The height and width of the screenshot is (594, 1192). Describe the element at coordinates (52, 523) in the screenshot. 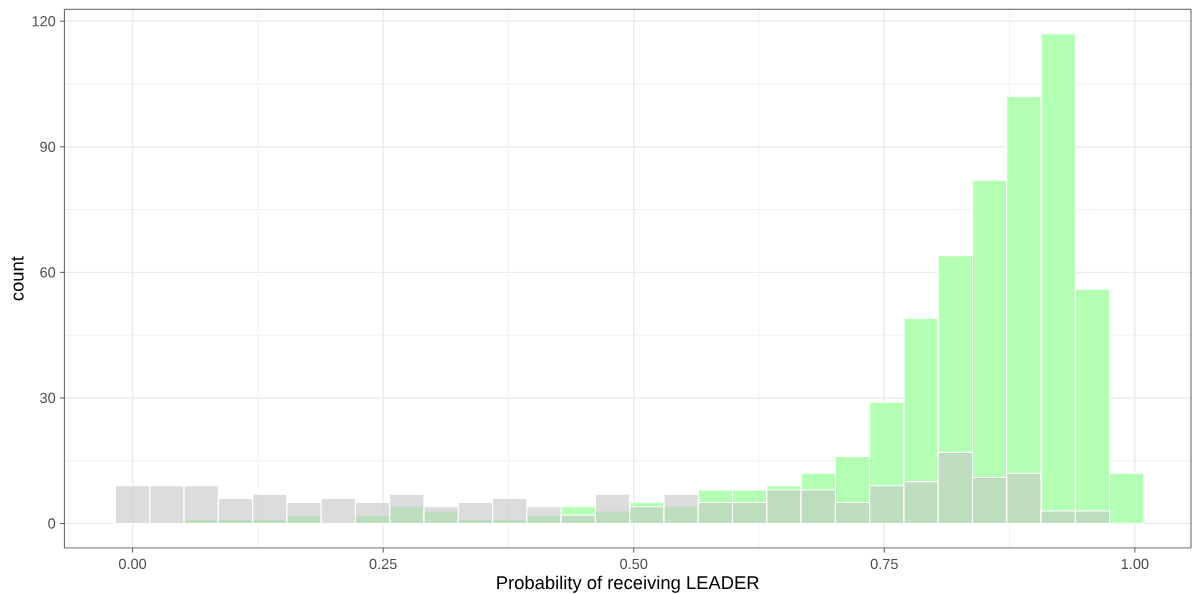

I see `y-tick-label: 0` at that location.